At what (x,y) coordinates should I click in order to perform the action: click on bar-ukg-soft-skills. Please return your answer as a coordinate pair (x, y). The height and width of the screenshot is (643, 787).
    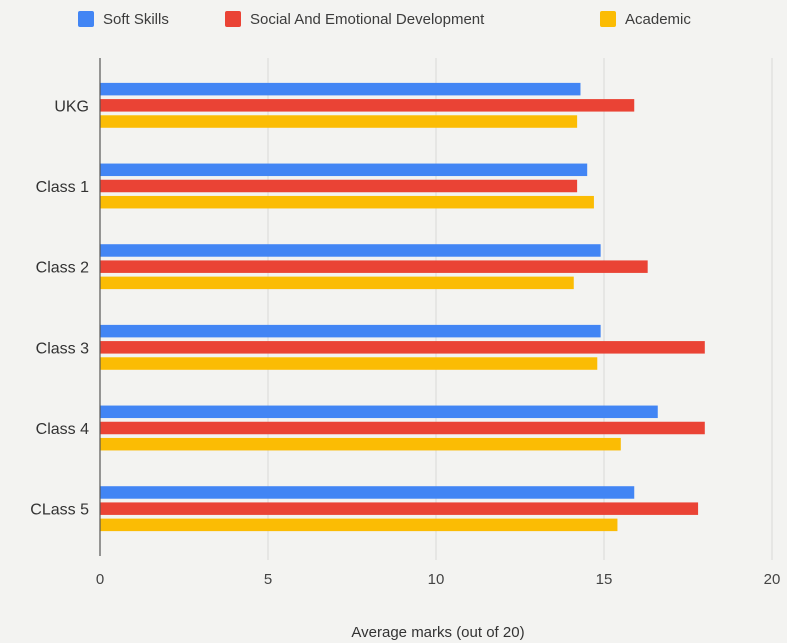
    Looking at the image, I should click on (340, 89).